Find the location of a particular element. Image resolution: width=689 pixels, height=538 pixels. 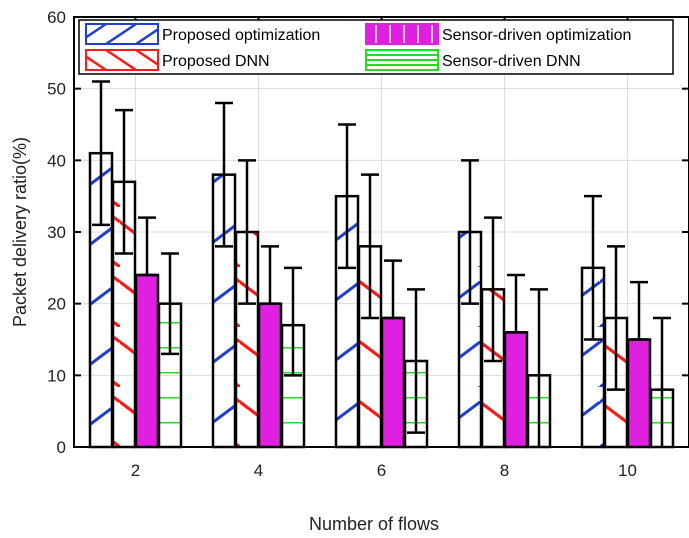

y-axis-title: Packet delivery ratio(%) is located at coordinates (20, 232).